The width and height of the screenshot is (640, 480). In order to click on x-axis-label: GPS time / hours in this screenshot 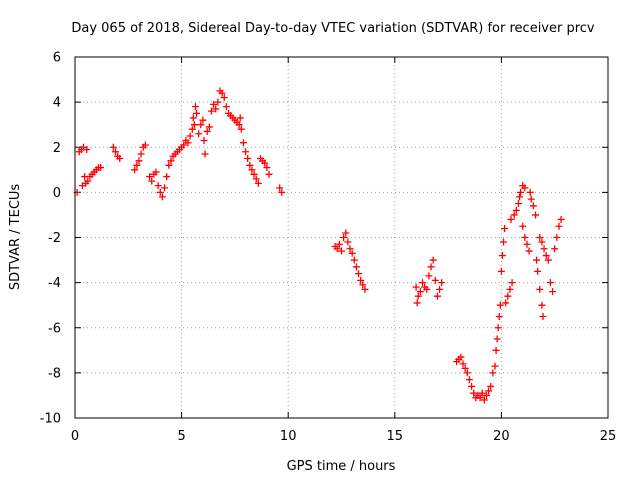, I will do `click(341, 466)`.